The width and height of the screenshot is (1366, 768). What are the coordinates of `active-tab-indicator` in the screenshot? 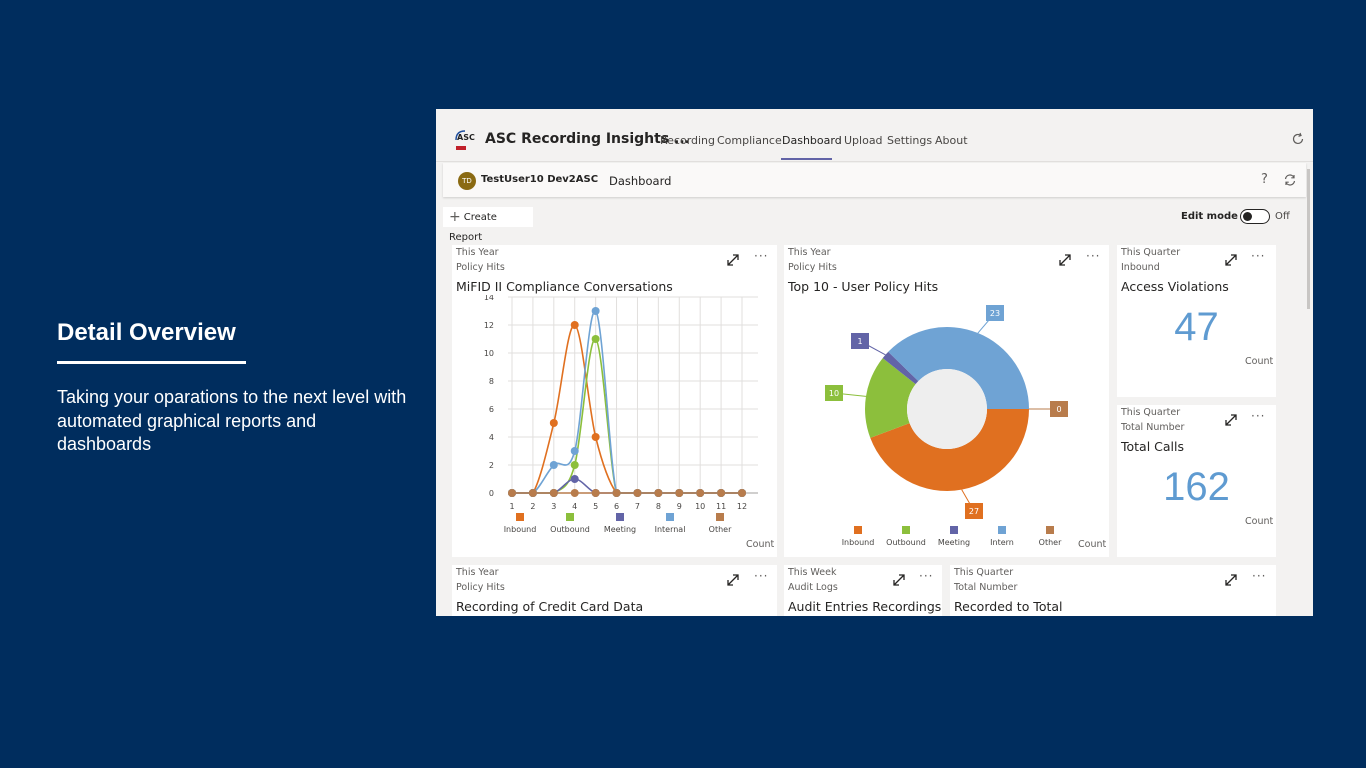 It's located at (806, 159).